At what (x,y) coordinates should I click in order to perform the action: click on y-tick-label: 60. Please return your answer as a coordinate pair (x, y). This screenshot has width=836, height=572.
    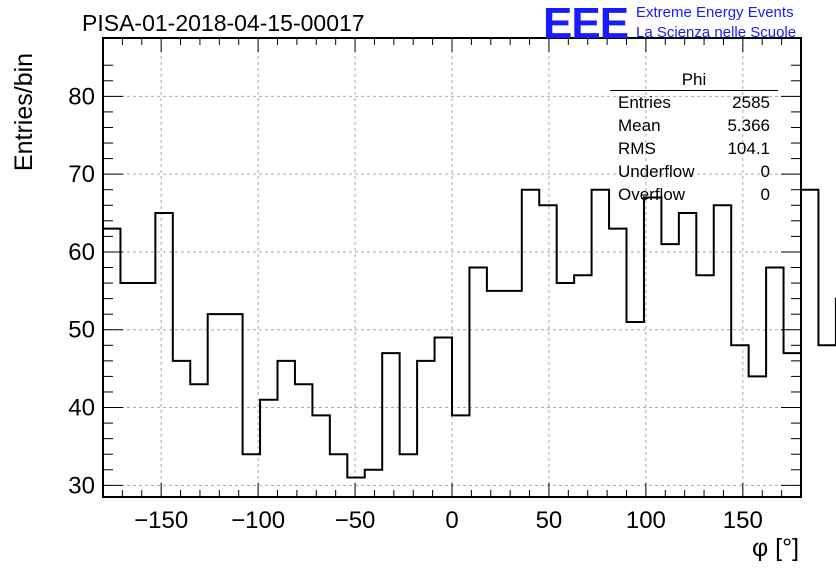
    Looking at the image, I should click on (81, 252).